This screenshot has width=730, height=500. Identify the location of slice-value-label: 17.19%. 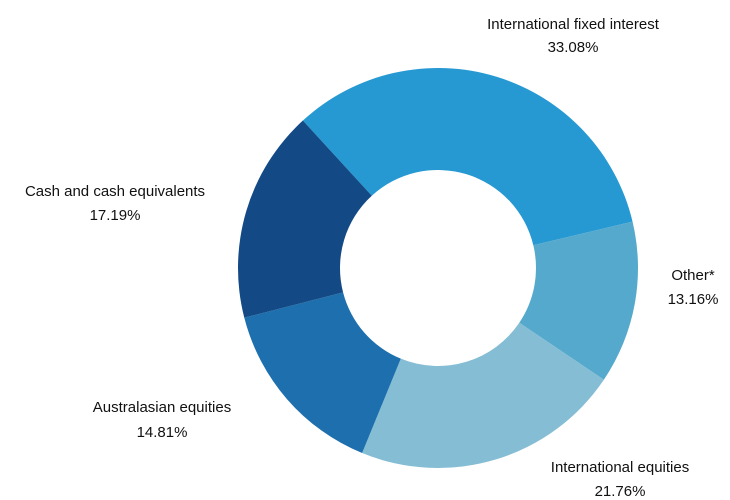
(115, 215).